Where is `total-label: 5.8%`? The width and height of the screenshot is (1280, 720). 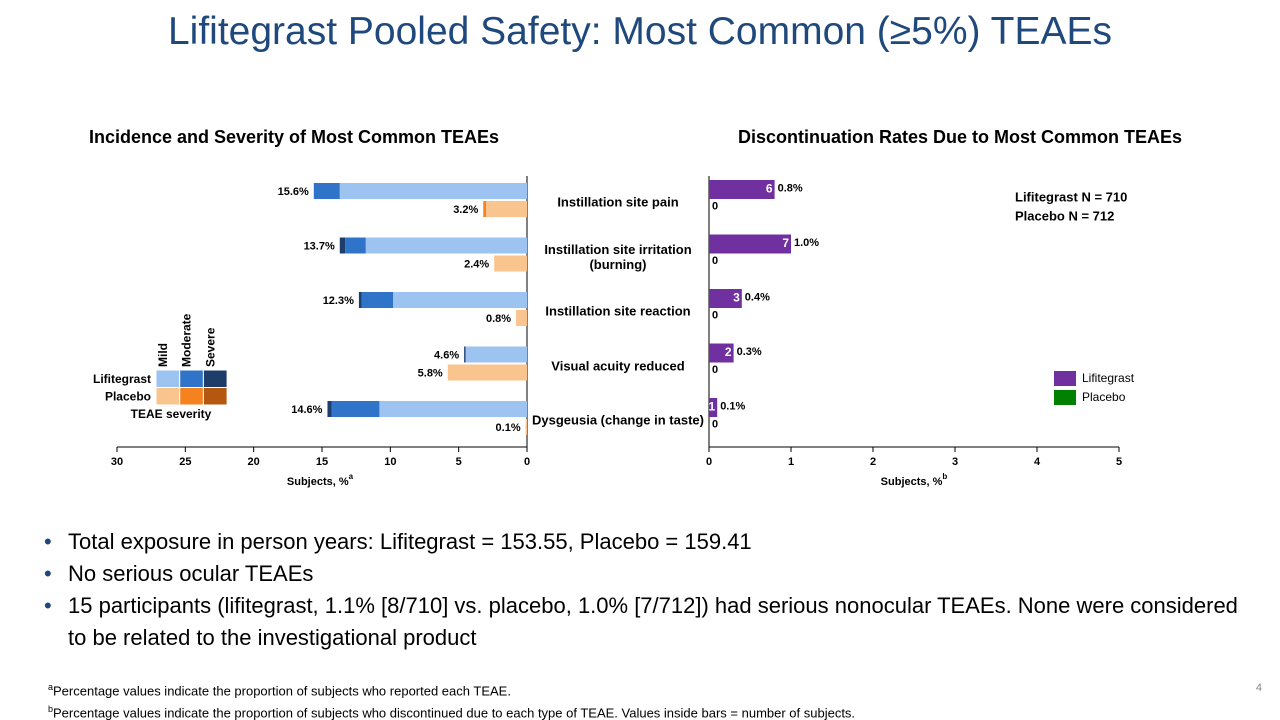 total-label: 5.8% is located at coordinates (430, 373).